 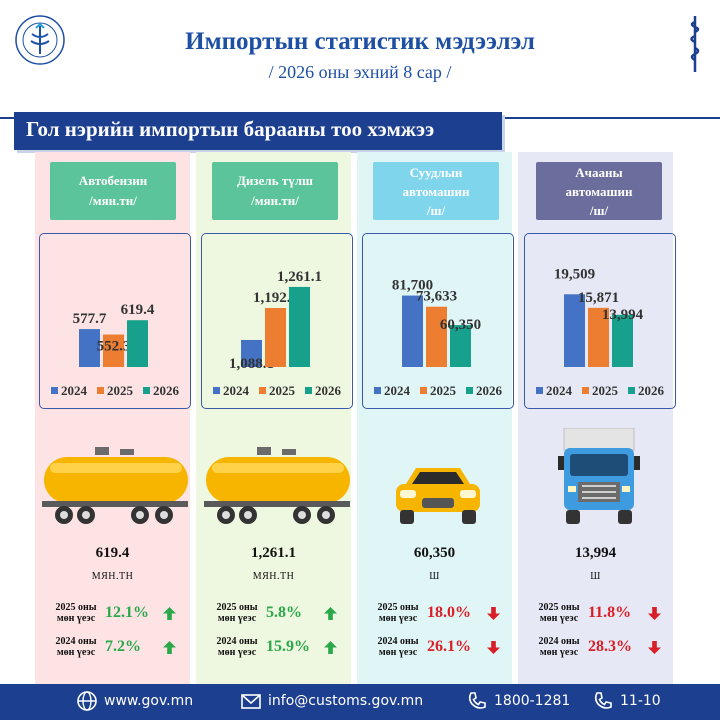 What do you see at coordinates (258, 131) in the screenshot?
I see `section-banner` at bounding box center [258, 131].